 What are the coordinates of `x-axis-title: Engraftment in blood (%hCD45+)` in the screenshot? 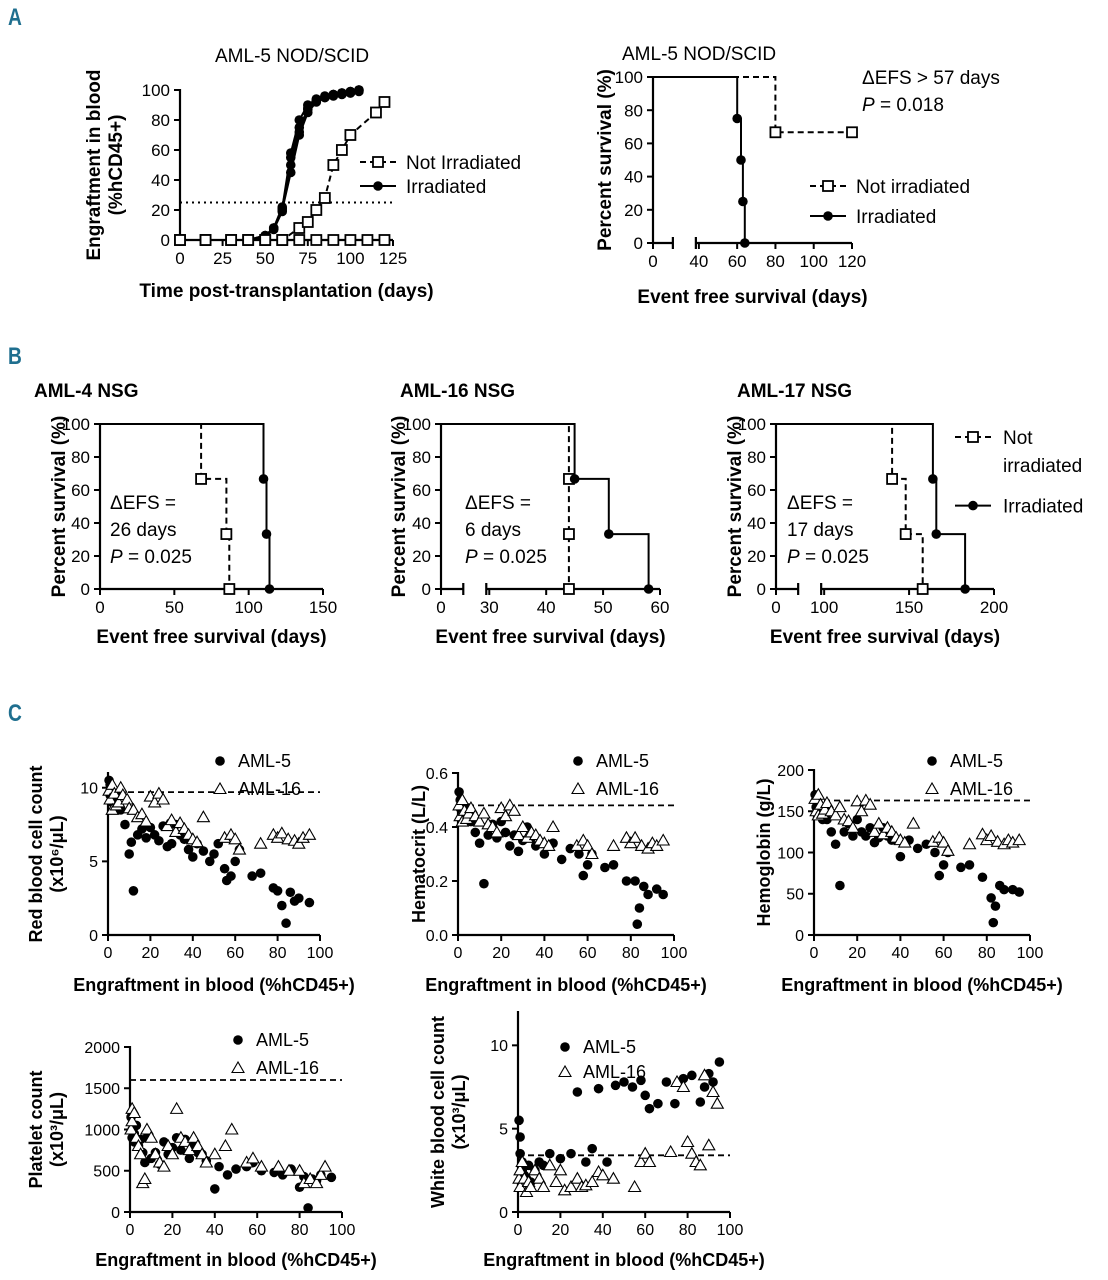 It's located at (922, 985).